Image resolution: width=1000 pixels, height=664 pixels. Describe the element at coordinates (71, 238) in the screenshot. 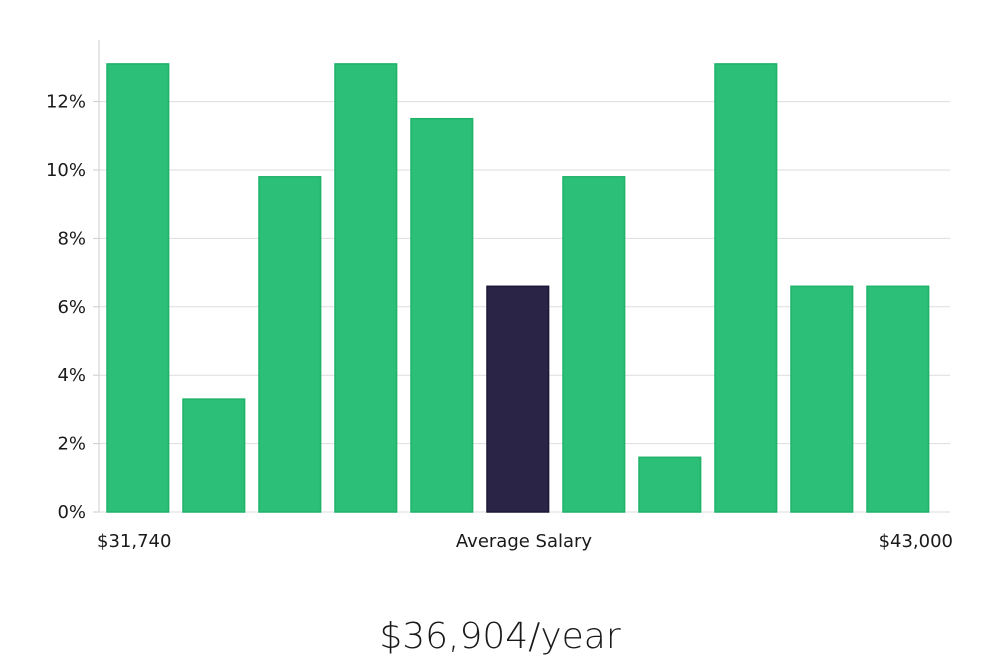

I see `y-tick-label: 8%` at that location.